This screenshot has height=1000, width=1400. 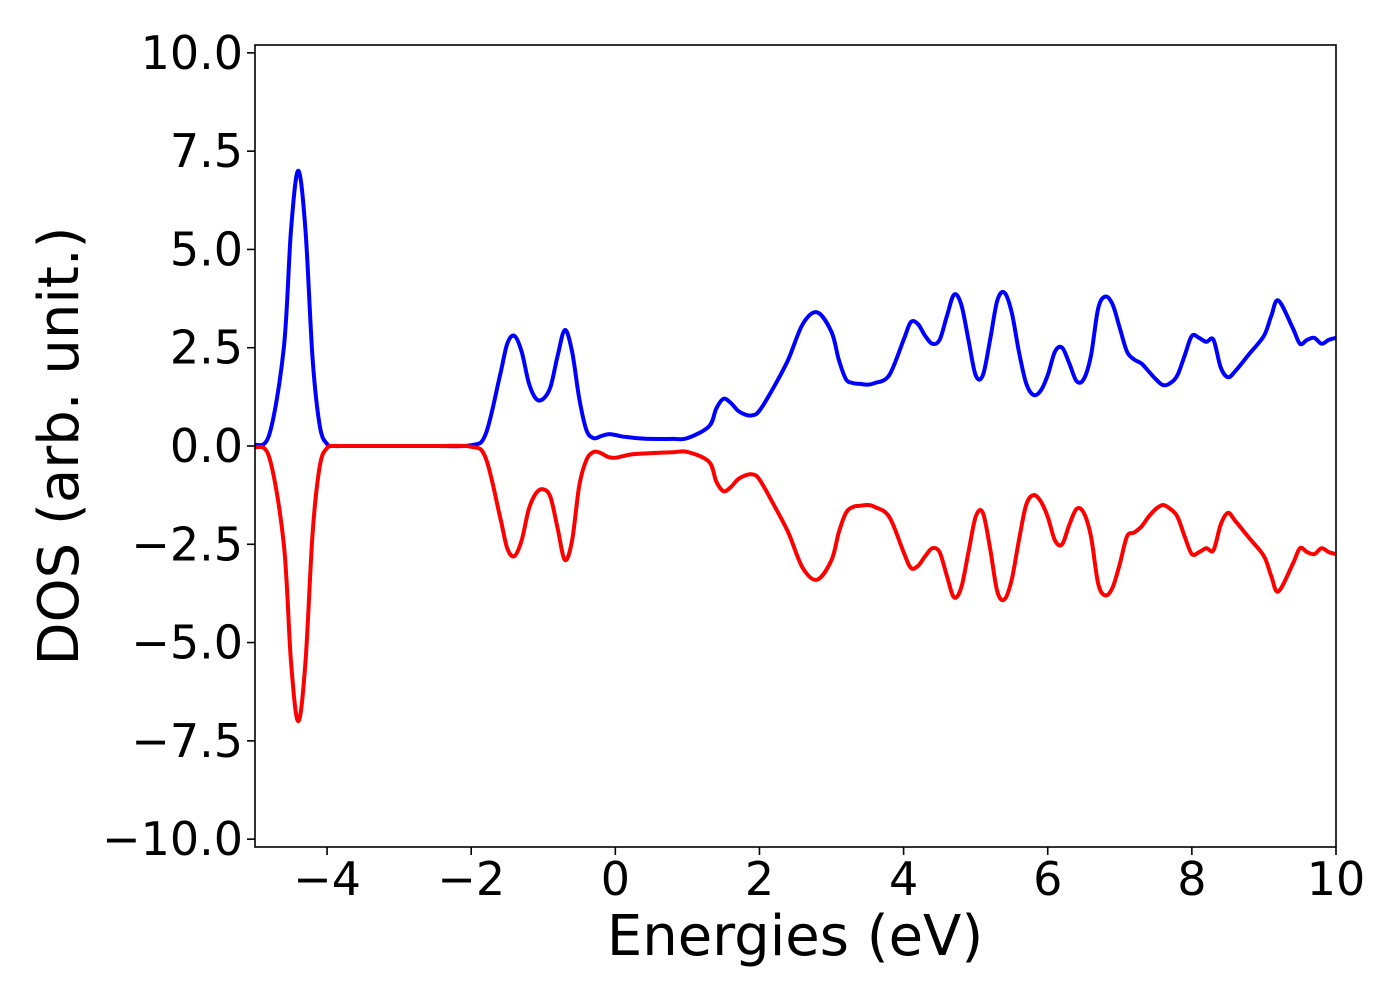 I want to click on y-tick-label: 0.0, so click(x=206, y=446).